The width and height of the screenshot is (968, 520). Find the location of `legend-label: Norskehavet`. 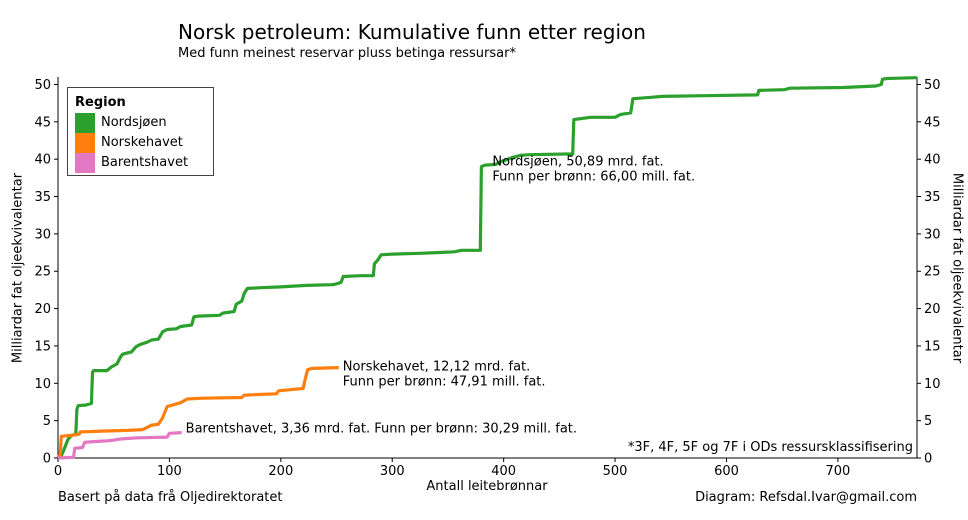

legend-label: Norskehavet is located at coordinates (142, 142).